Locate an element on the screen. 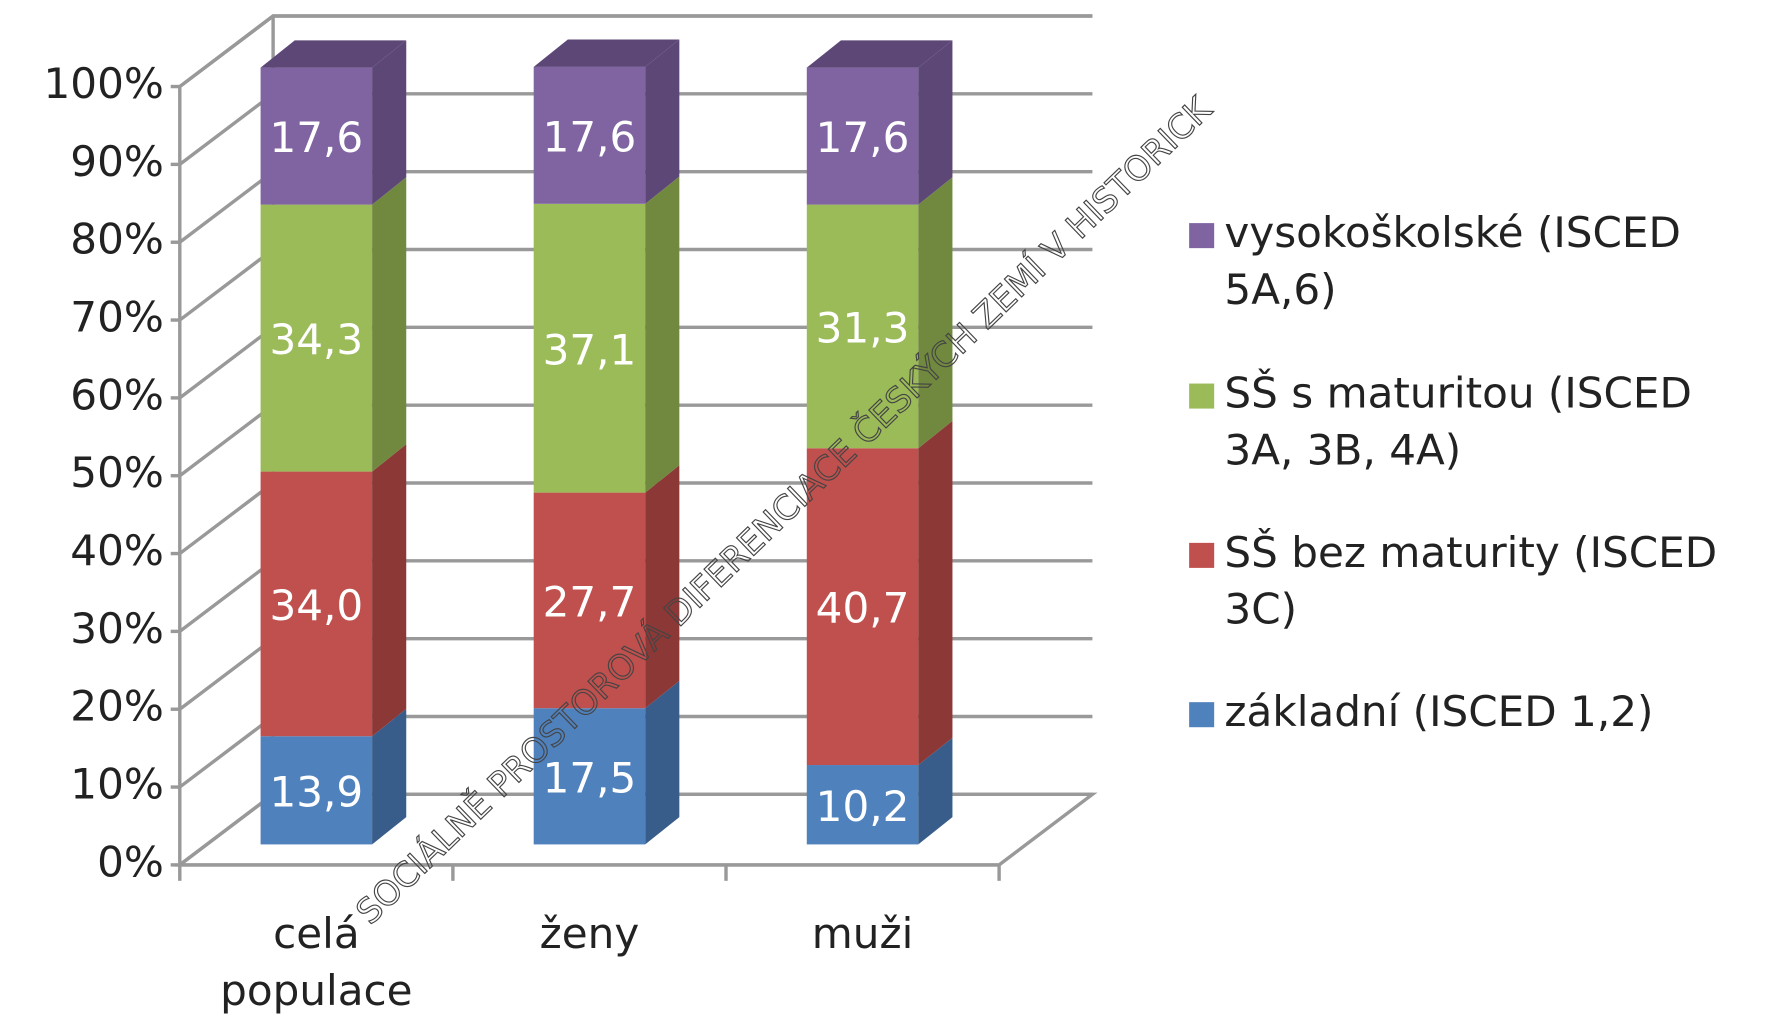 The height and width of the screenshot is (1022, 1782). x-tick-label-box: muži is located at coordinates (862, 934).